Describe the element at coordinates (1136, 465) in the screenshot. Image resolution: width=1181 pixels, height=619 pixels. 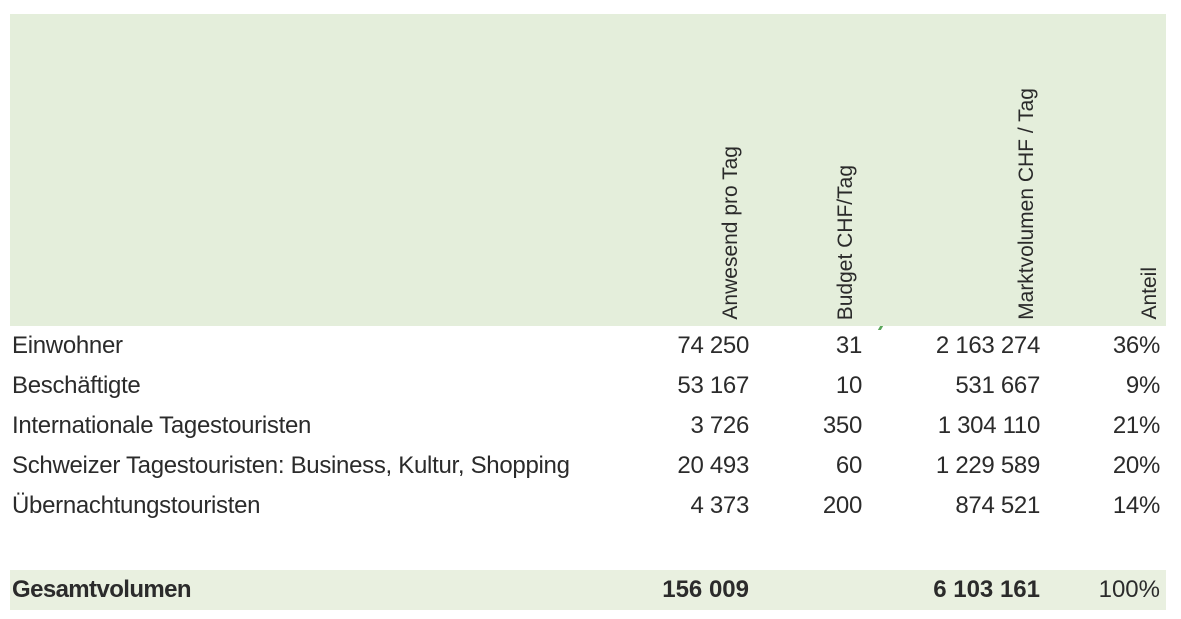
I see `cell-anteil: 20%` at that location.